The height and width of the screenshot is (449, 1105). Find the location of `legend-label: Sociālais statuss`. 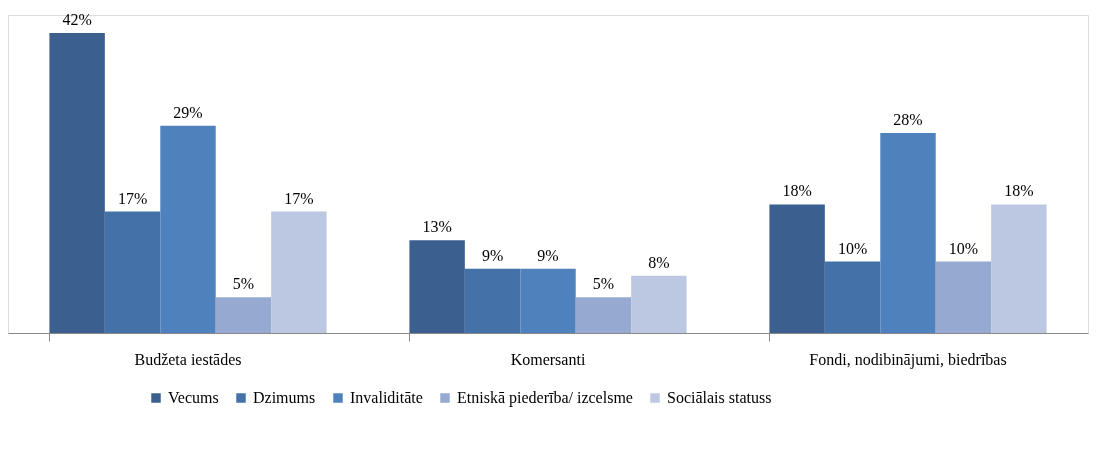

legend-label: Sociālais statuss is located at coordinates (719, 397).